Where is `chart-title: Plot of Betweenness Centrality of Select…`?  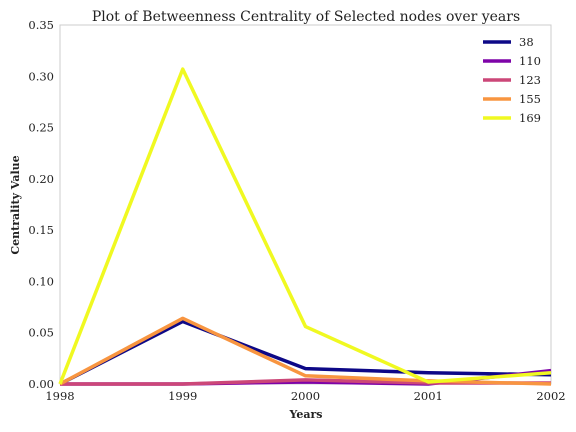 chart-title: Plot of Betweenness Centrality of Select… is located at coordinates (306, 17).